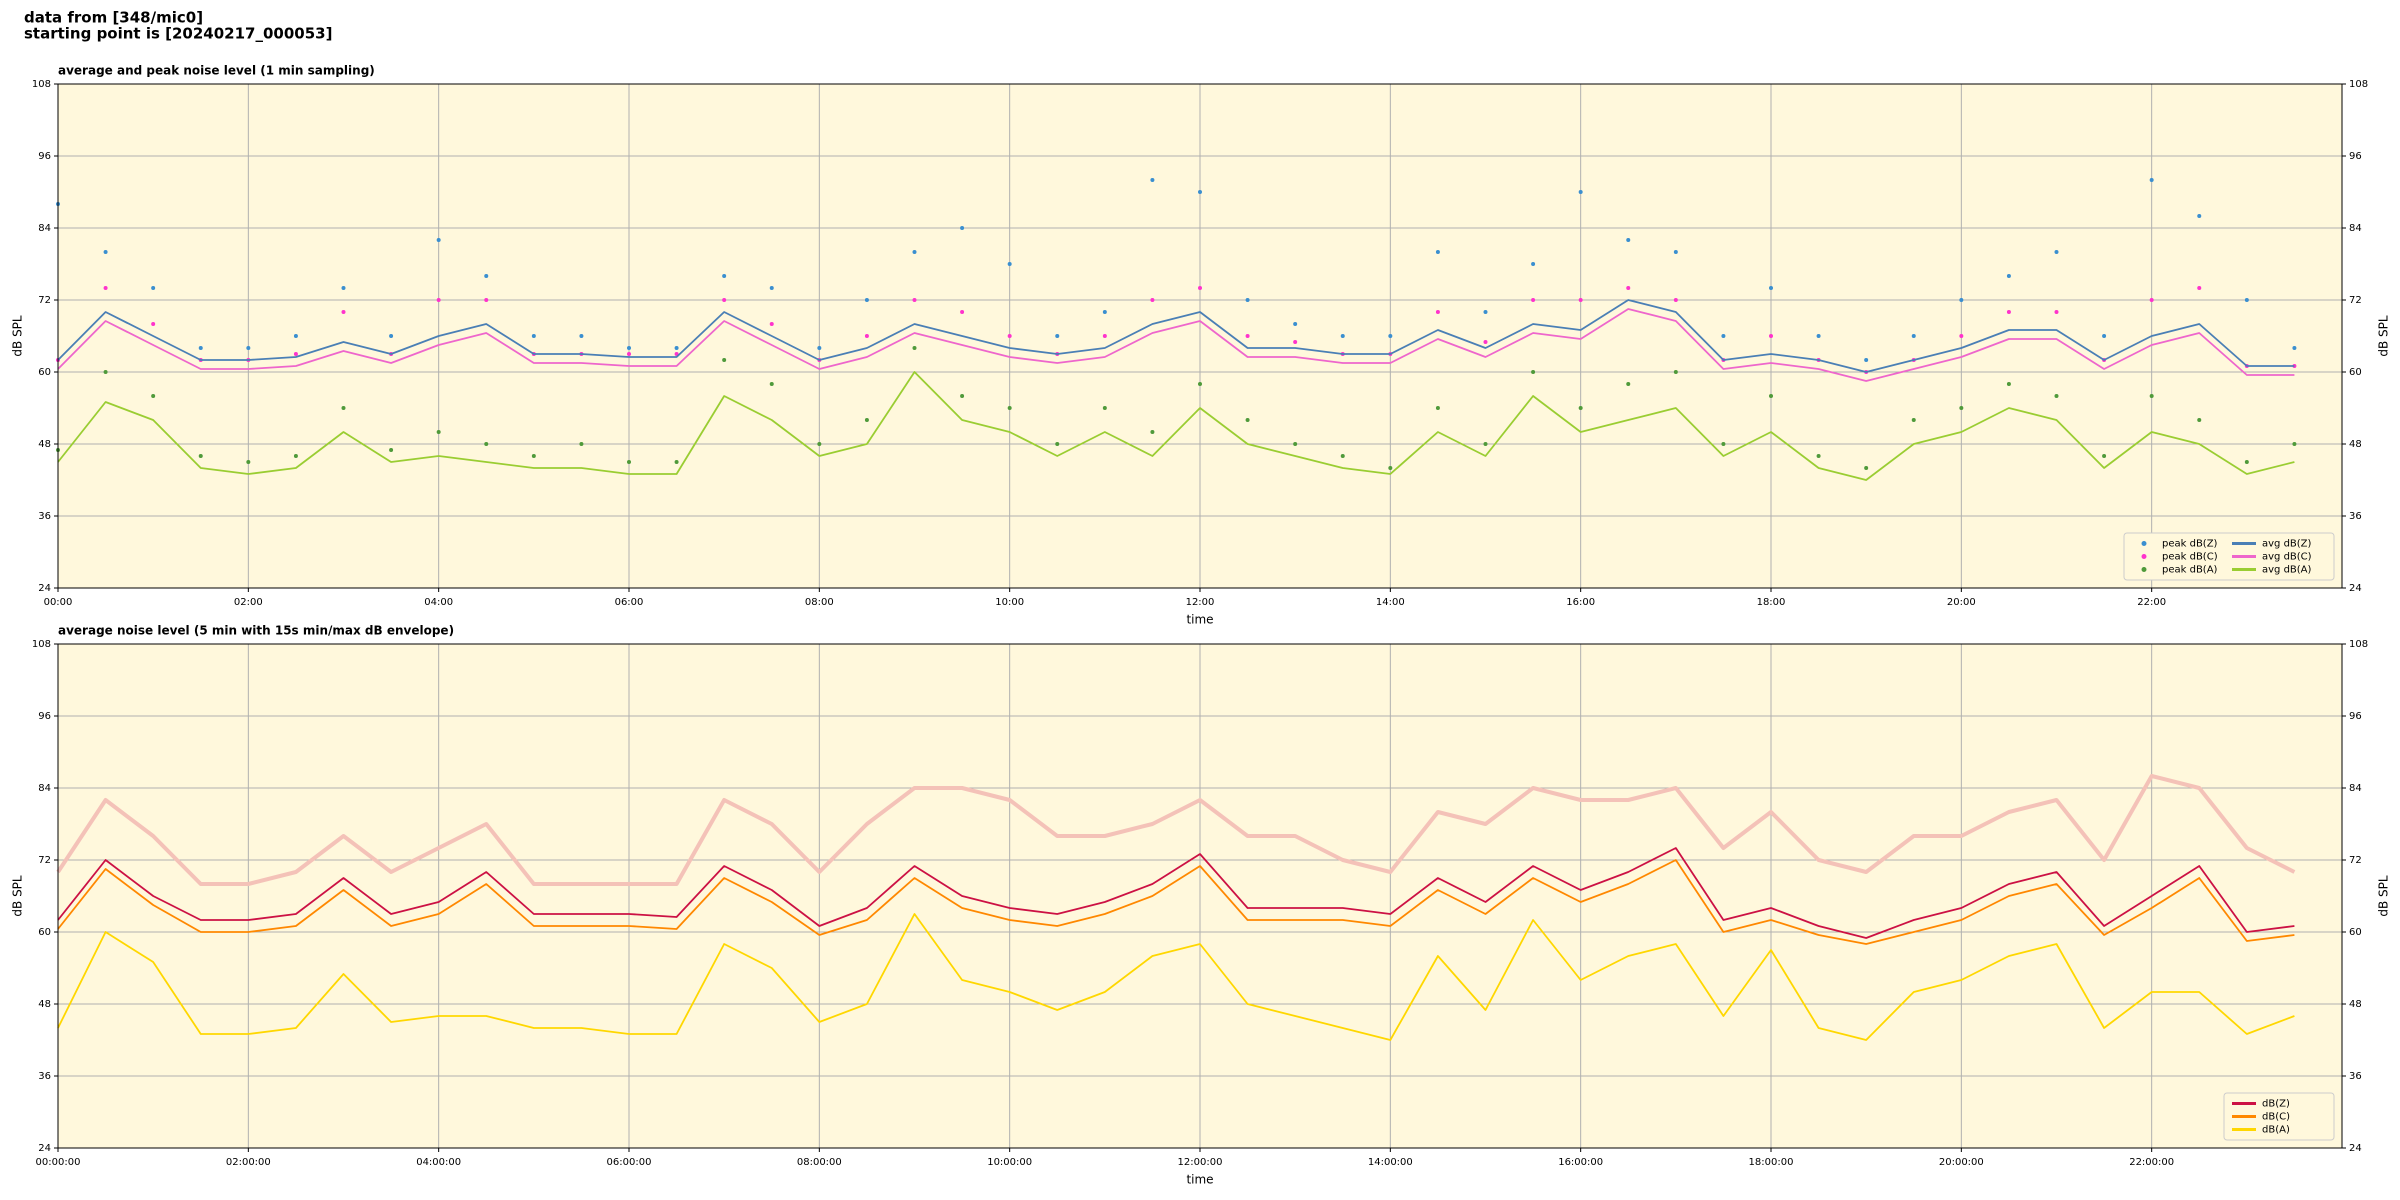 The width and height of the screenshot is (2400, 1200). Describe the element at coordinates (1771, 1162) in the screenshot. I see `x-tick-label: 18:00:00` at that location.